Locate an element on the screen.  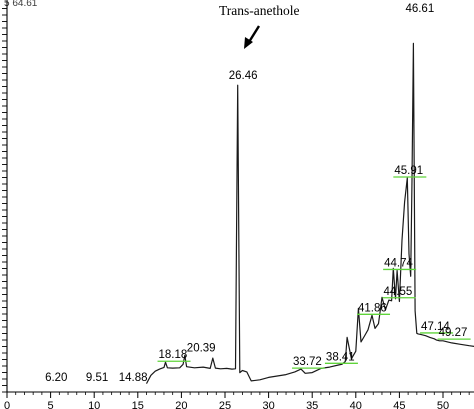
peak-label: 26.46 is located at coordinates (243, 76).